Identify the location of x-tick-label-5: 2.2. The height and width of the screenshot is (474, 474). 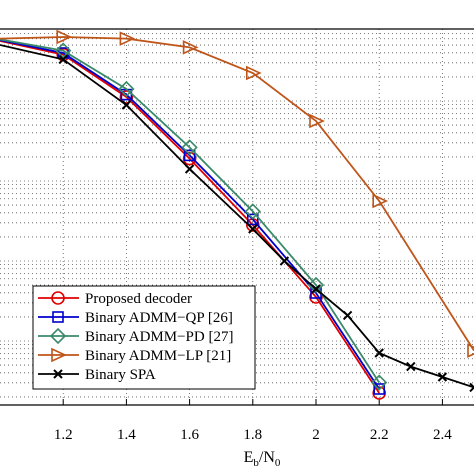
(379, 435).